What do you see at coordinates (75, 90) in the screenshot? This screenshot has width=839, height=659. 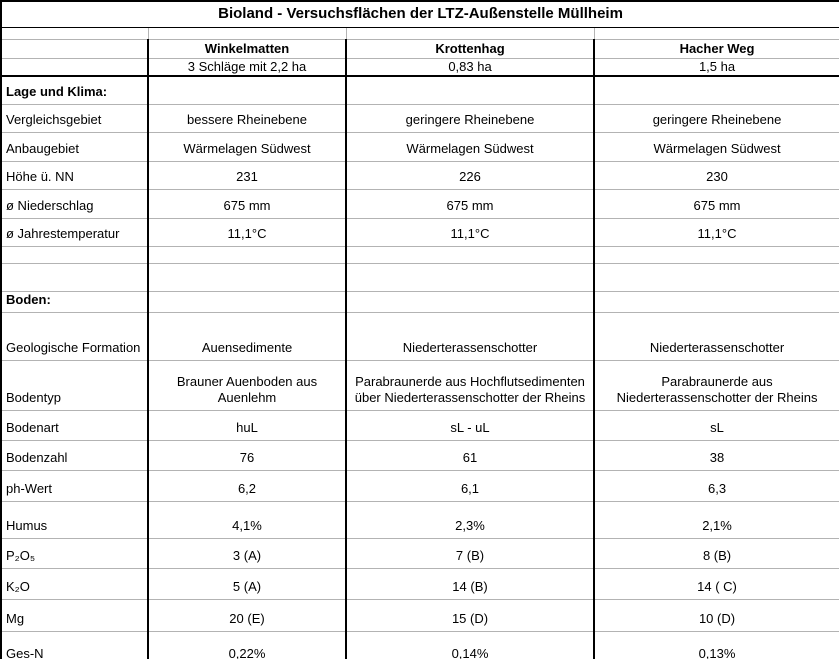 I see `section-label: Lage und Klima:` at bounding box center [75, 90].